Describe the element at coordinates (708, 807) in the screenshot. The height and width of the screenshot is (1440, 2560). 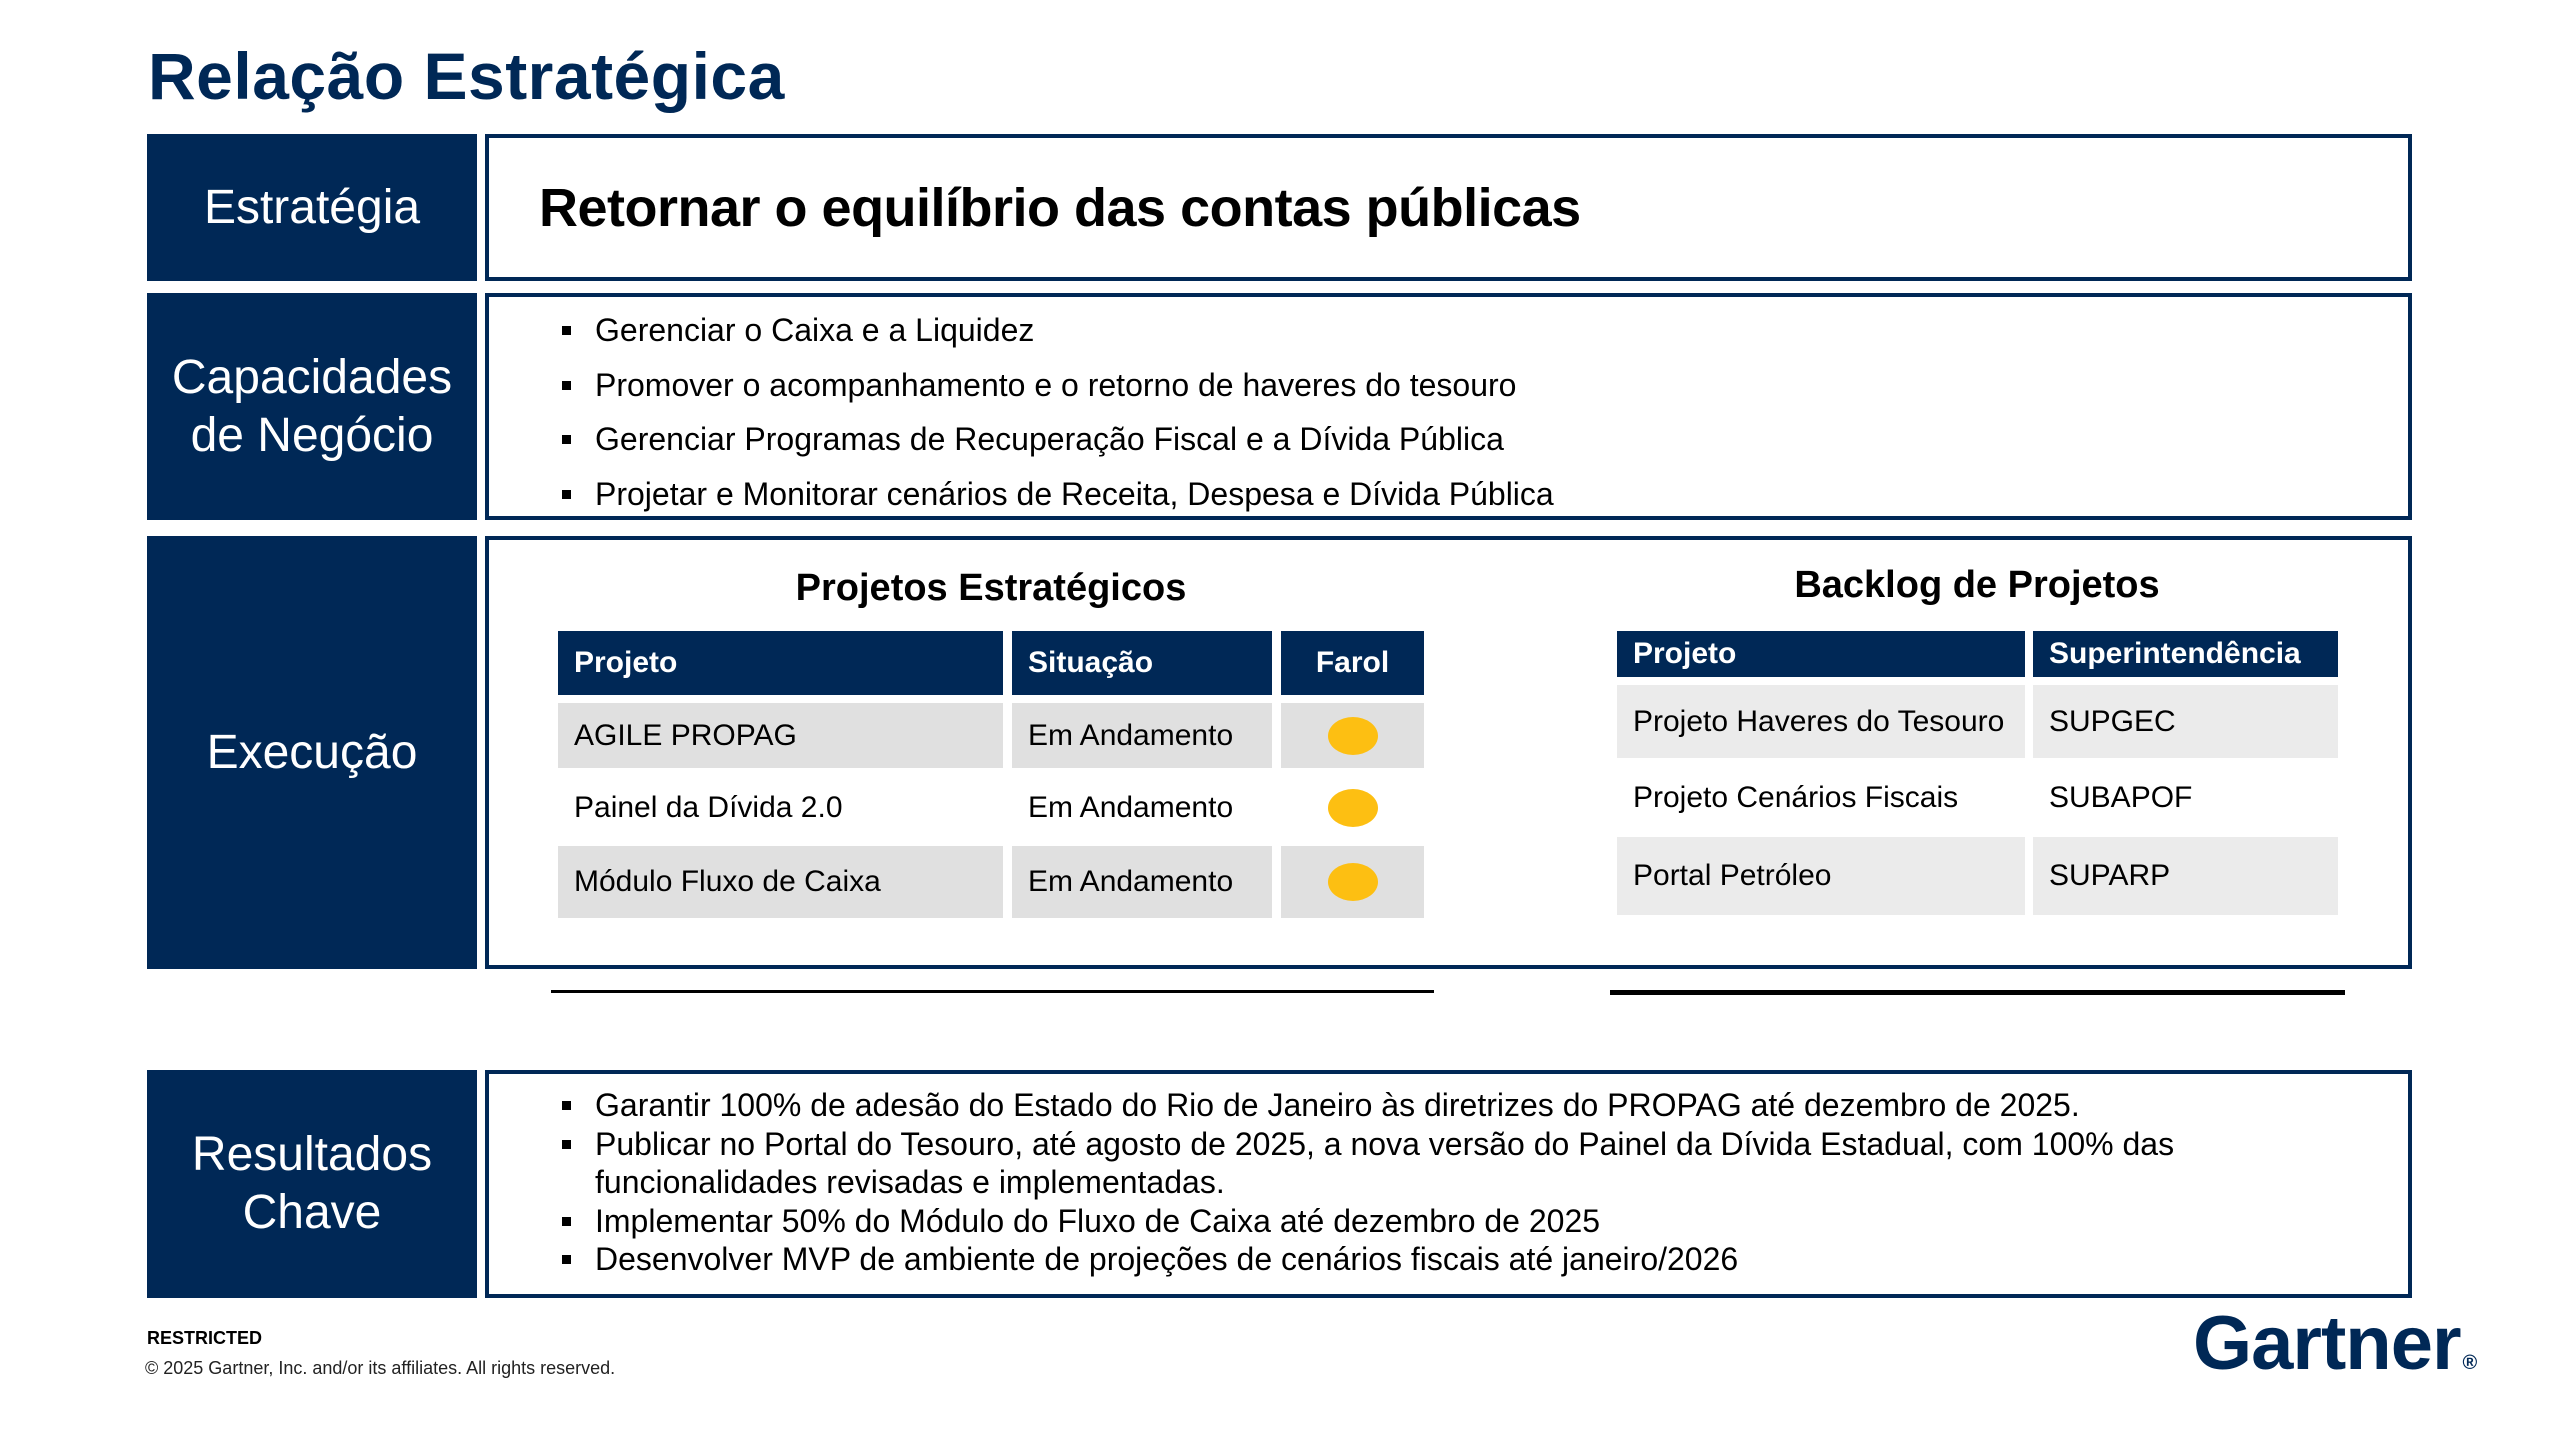
I see `table-cell-projeto: Painel da Dívida 2.0` at that location.